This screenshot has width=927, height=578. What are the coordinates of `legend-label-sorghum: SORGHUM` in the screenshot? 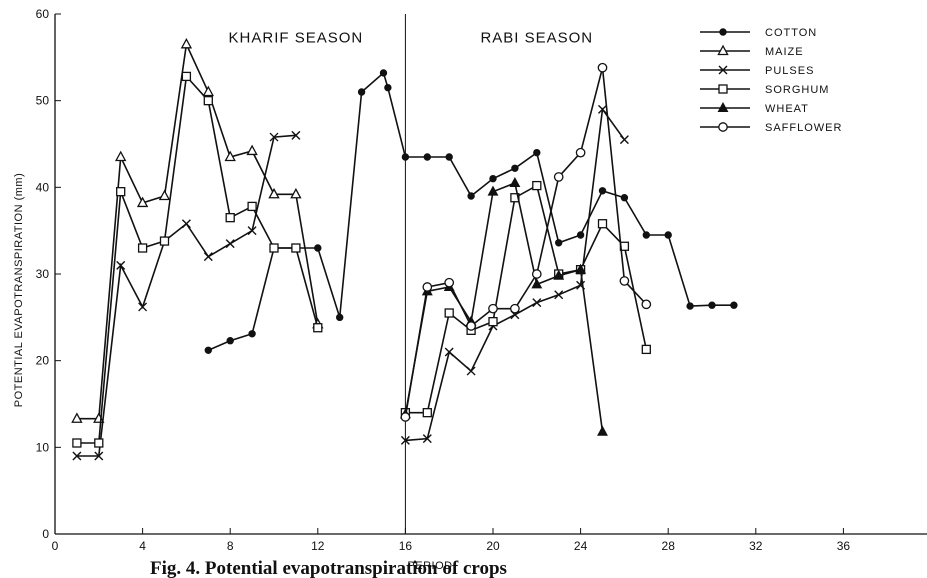 It's located at (797, 90).